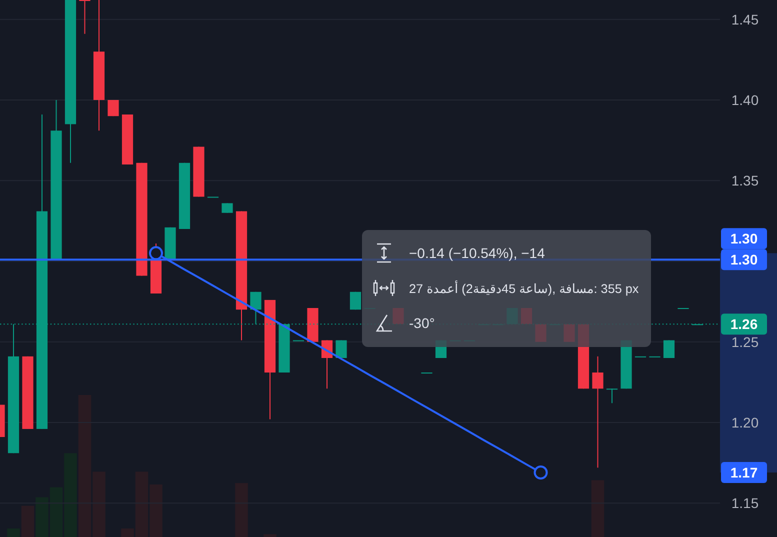  I want to click on annotation: -30°, so click(422, 323).